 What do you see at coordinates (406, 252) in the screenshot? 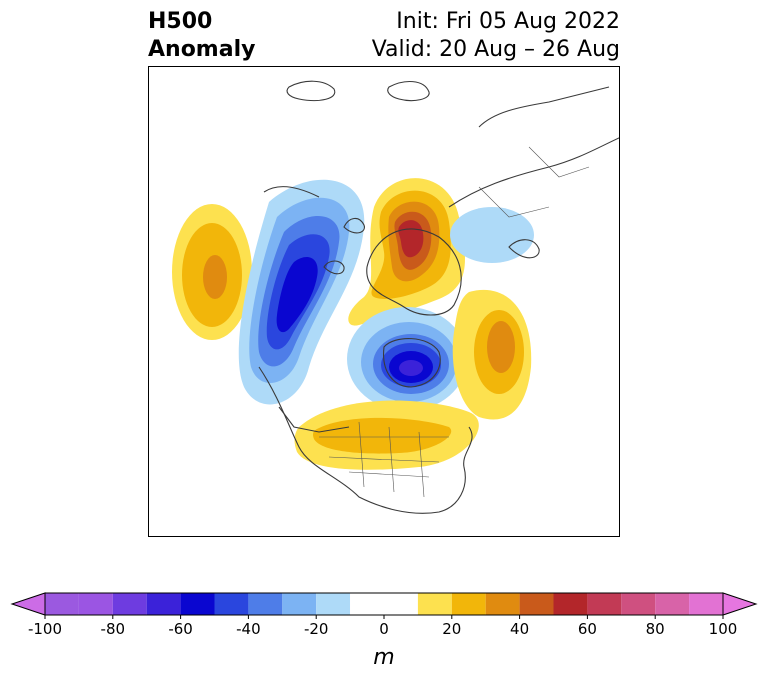
I see `arctic-ridge` at bounding box center [406, 252].